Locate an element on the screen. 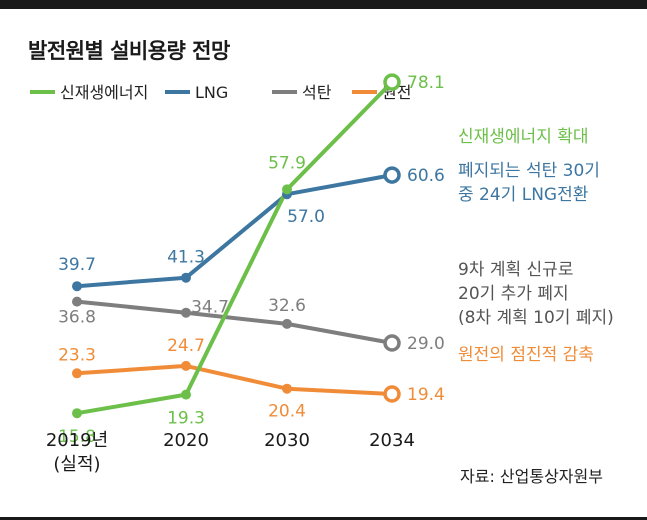 Image resolution: width=647 pixels, height=520 pixels. data-label-0-0: 15.8 is located at coordinates (77, 437).